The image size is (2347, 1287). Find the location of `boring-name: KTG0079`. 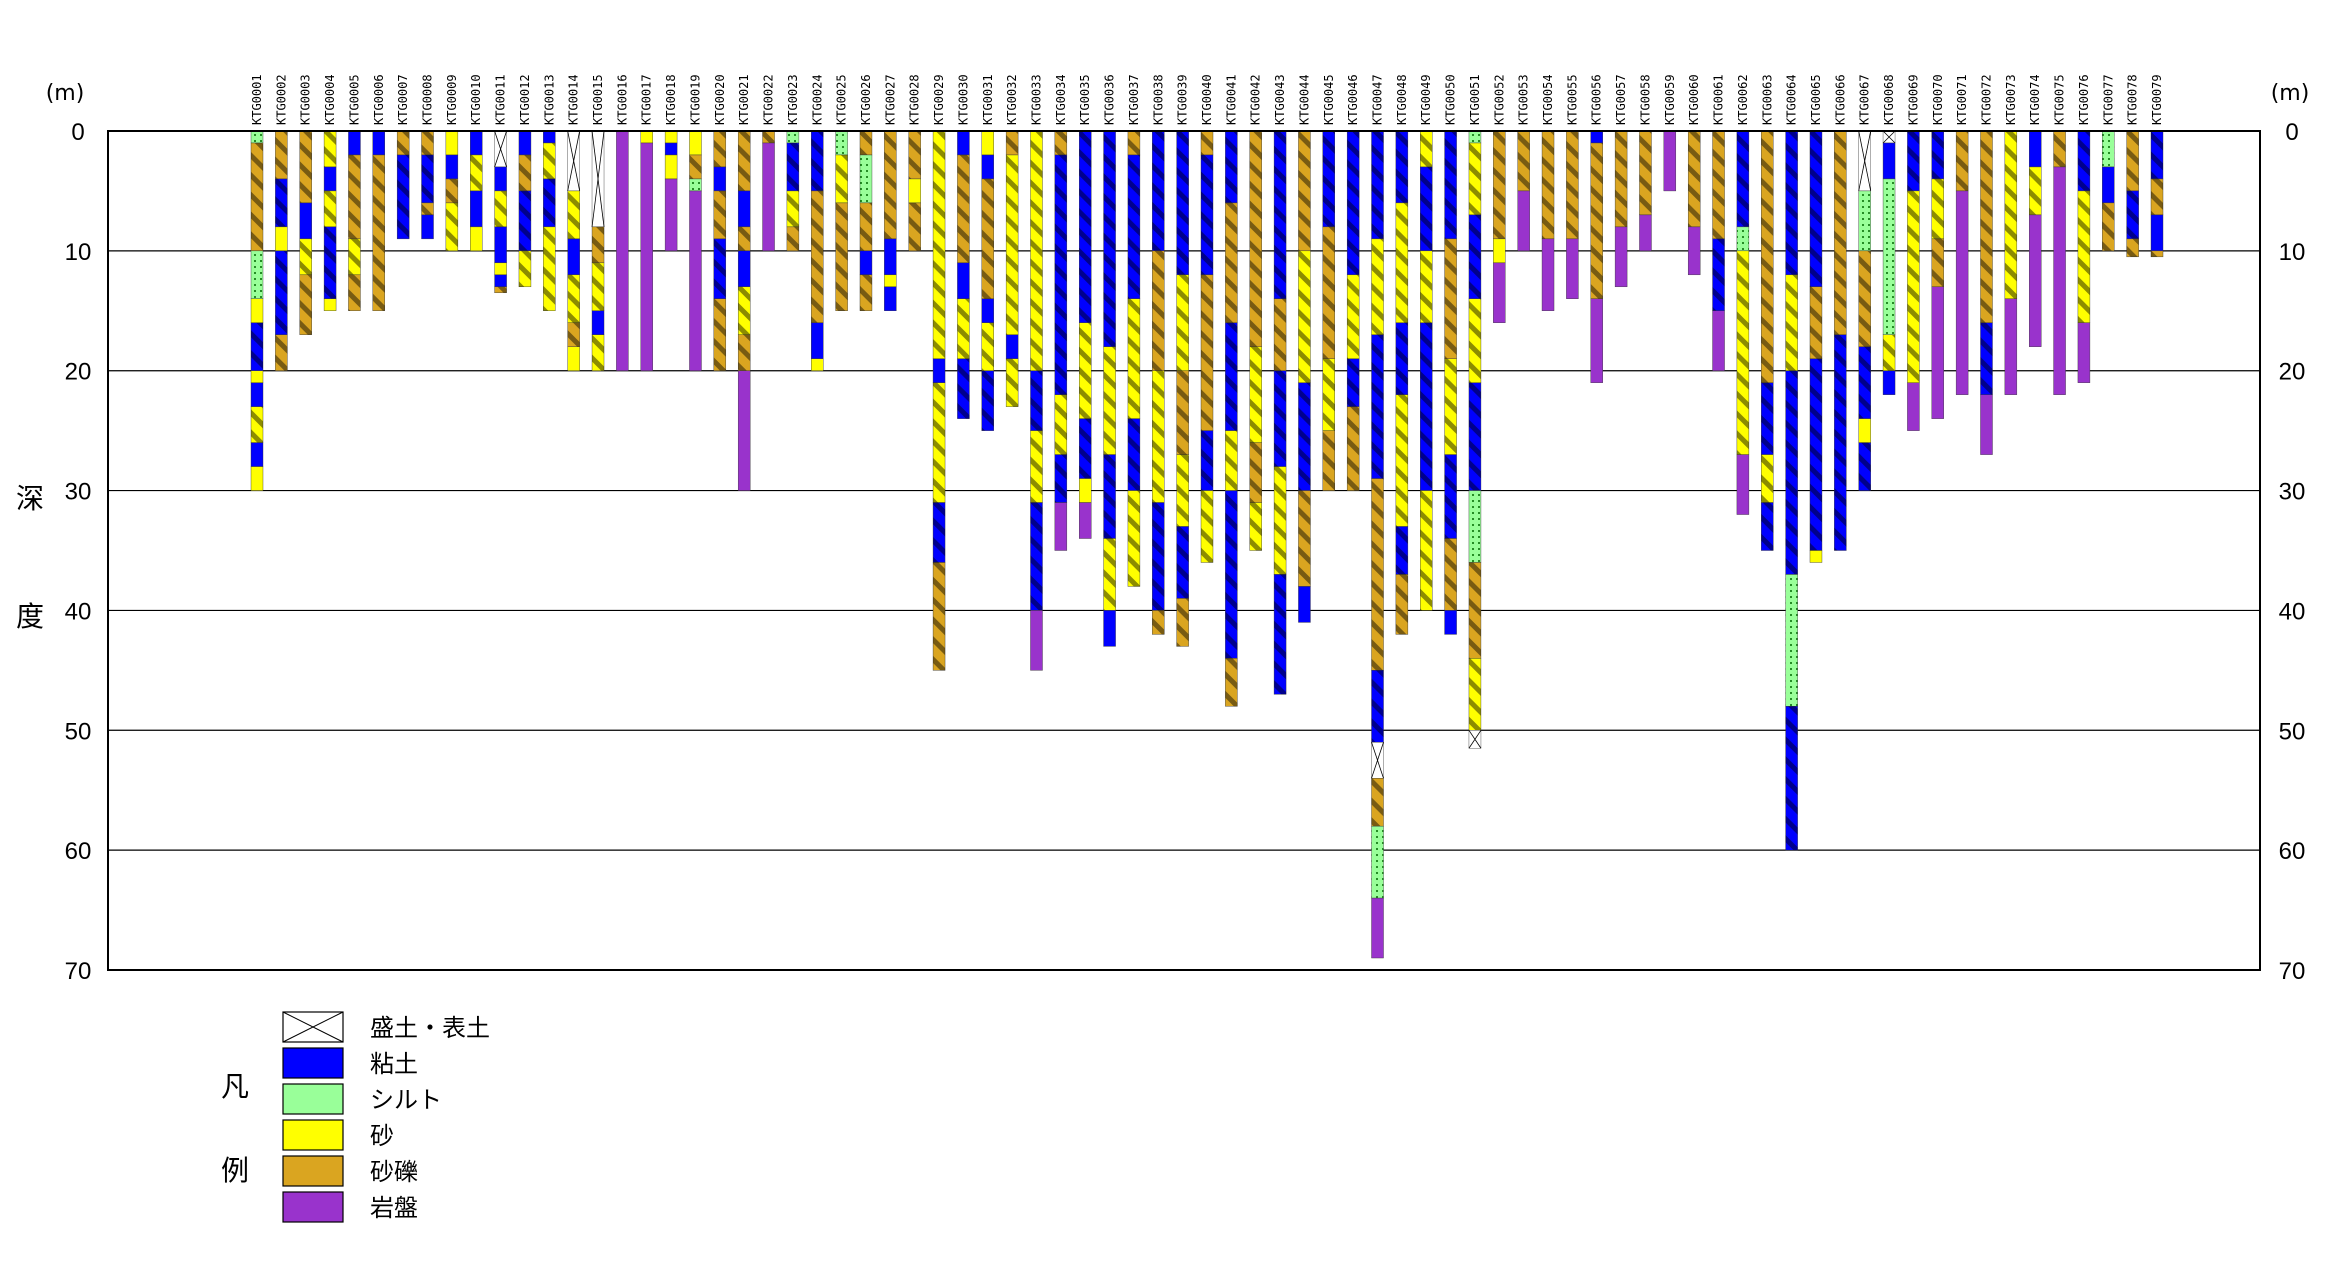

boring-name: KTG0079 is located at coordinates (2157, 99).